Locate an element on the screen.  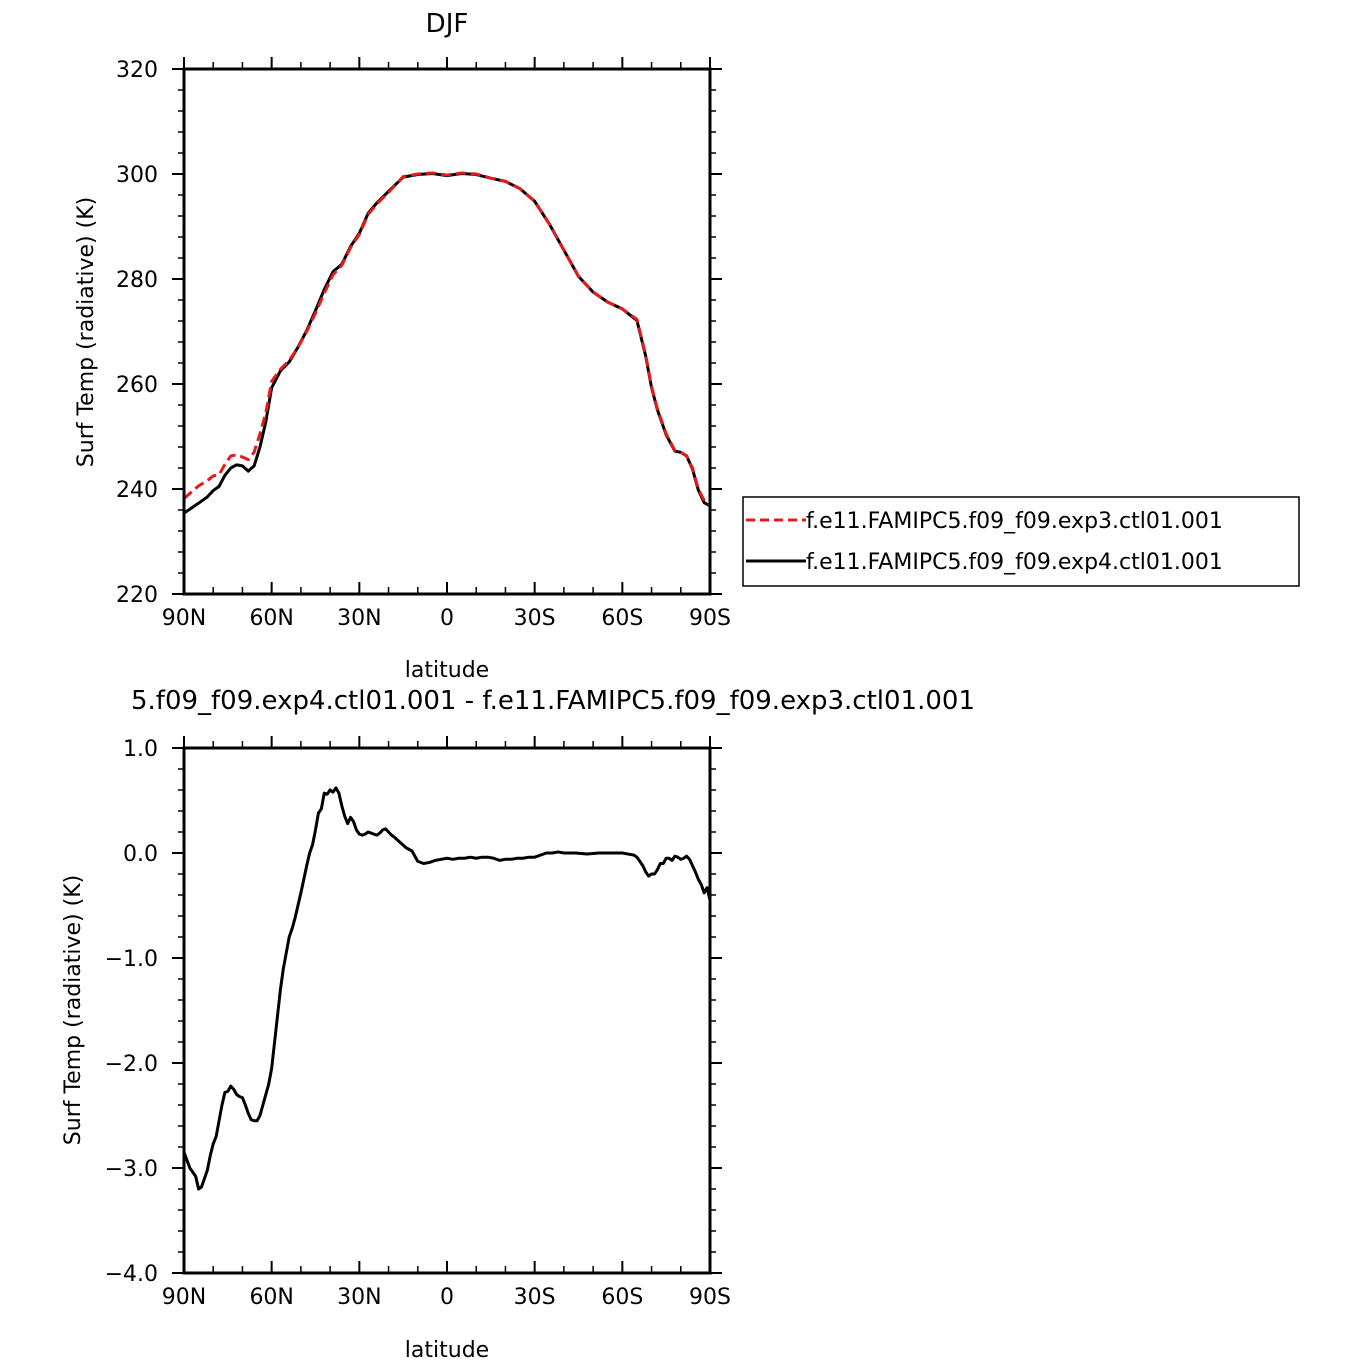
chart-bottom-plot-frame is located at coordinates (447, 1010).